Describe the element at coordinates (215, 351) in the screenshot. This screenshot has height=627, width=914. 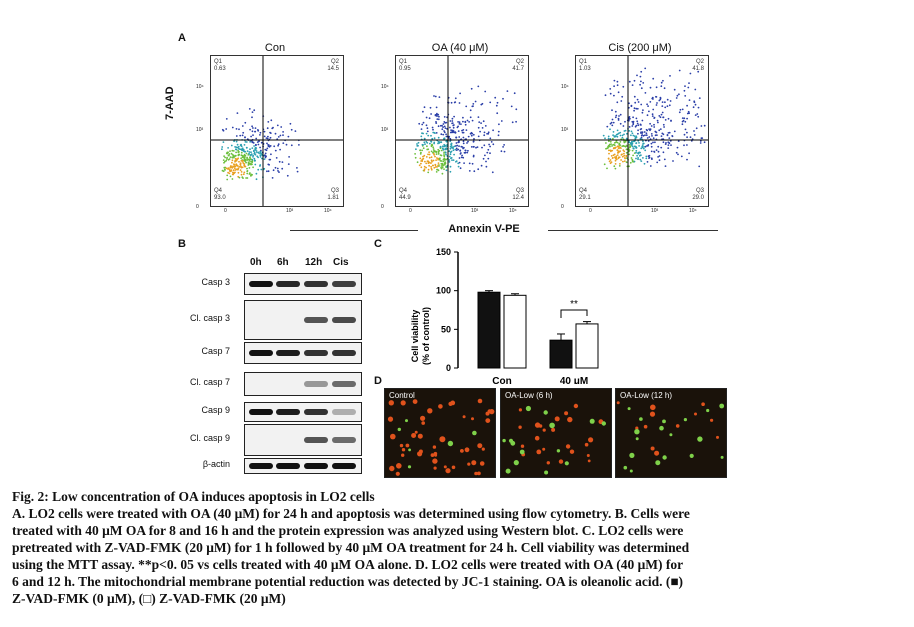
I see `blot-row-label: Casp 7` at that location.